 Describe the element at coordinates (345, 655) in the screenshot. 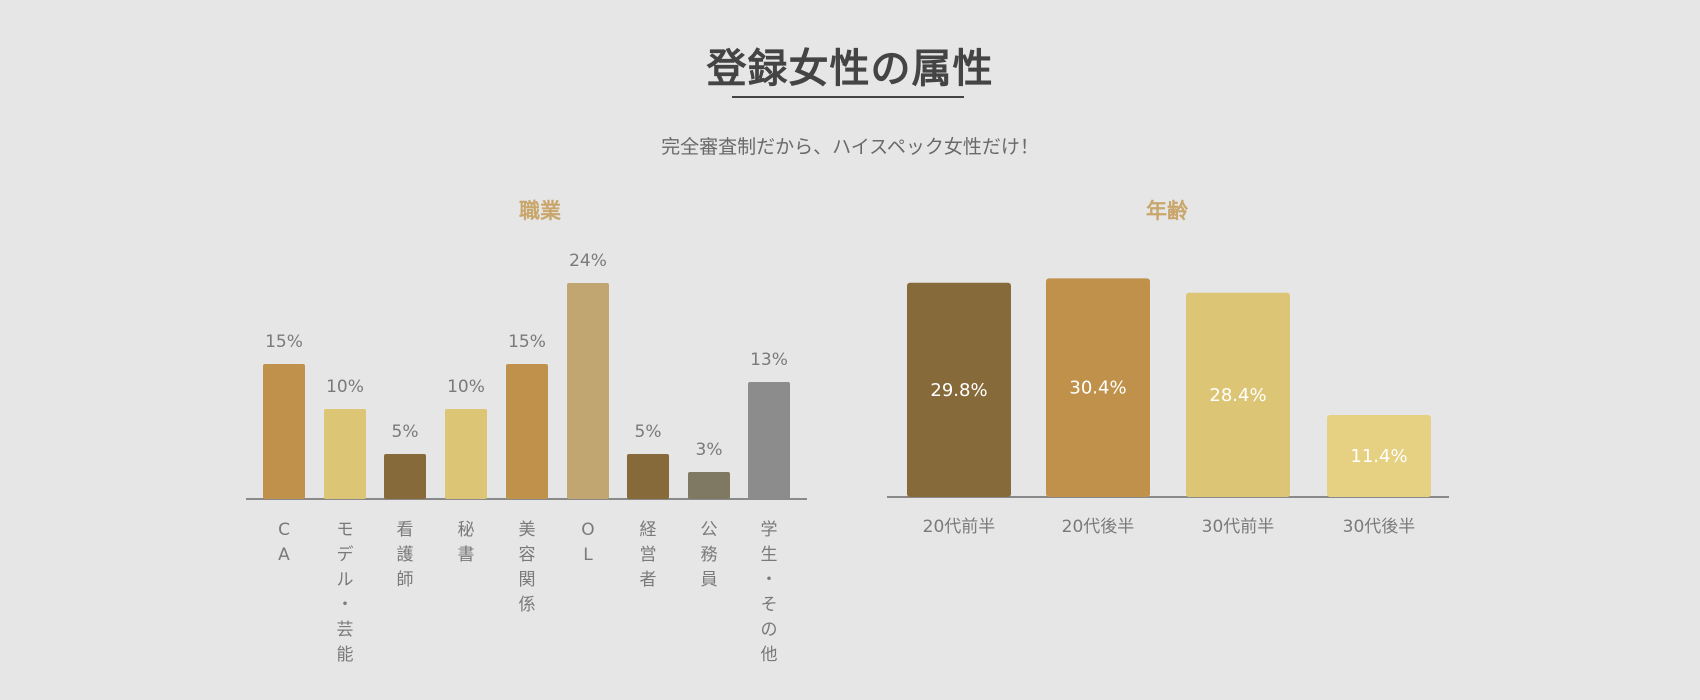

I see `occupation-category-label-1-char-5: 能` at that location.